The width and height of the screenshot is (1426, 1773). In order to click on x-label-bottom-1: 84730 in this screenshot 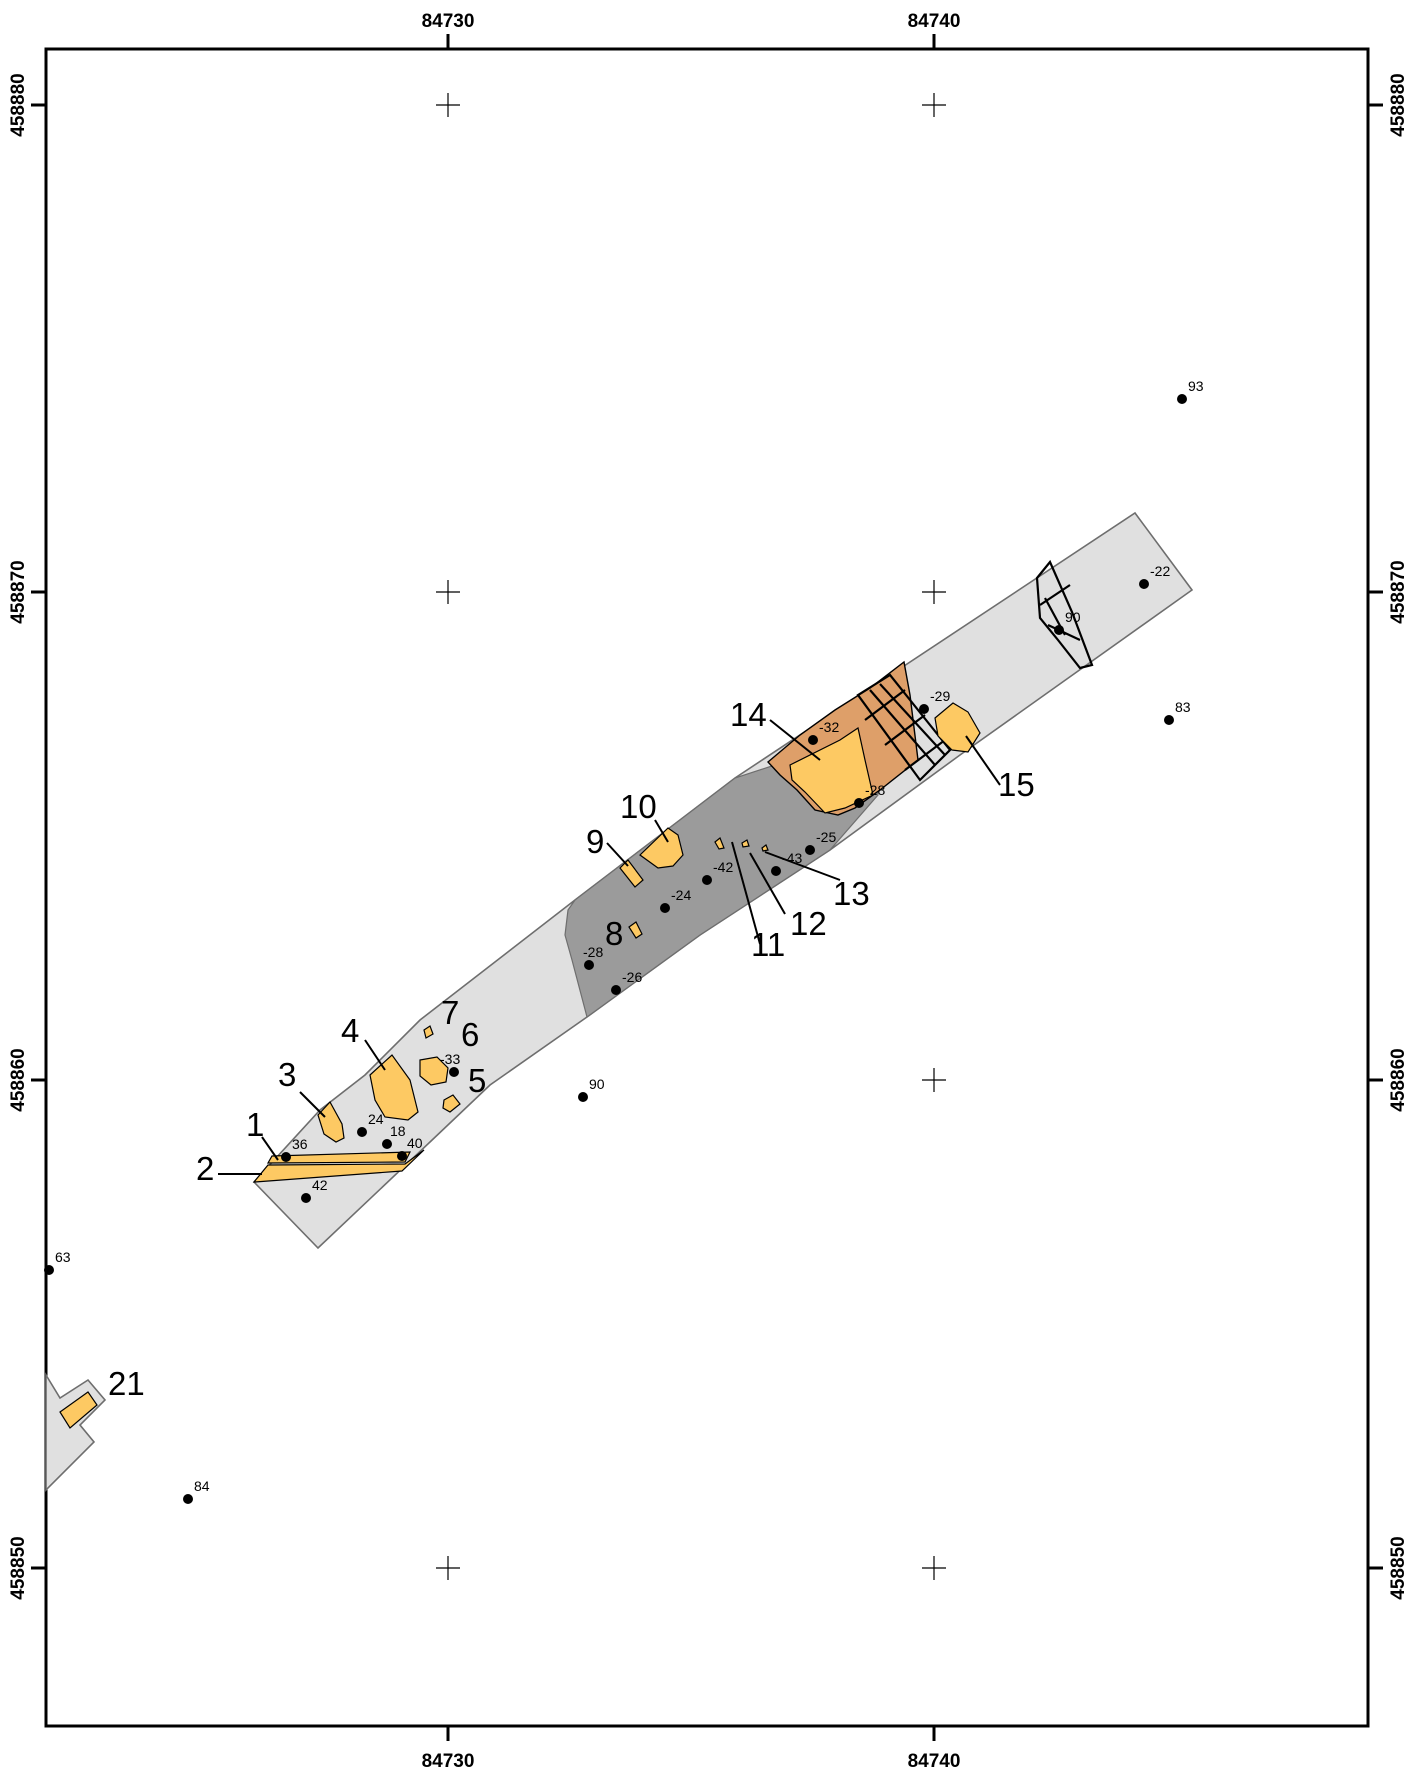, I will do `click(448, 1761)`.